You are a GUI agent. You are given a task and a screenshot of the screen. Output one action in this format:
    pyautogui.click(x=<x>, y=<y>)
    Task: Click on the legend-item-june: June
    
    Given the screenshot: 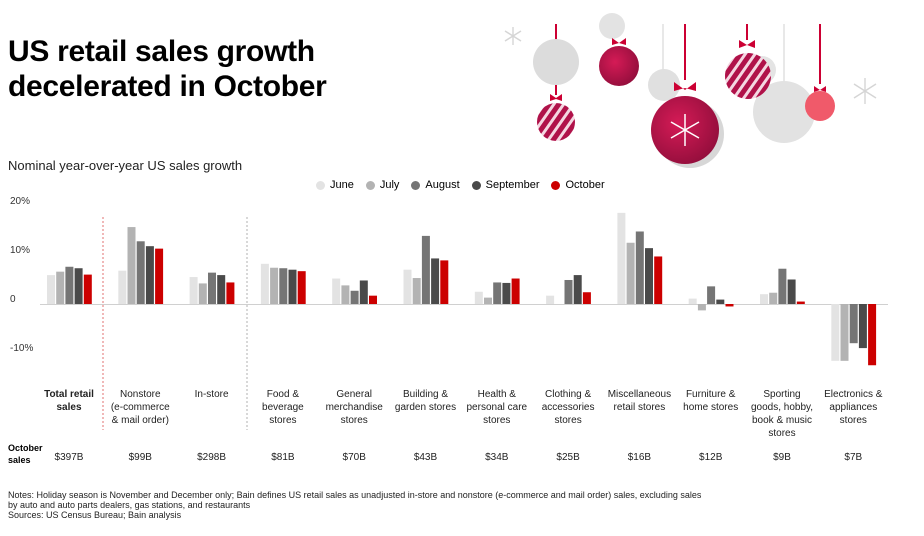 What is the action you would take?
    pyautogui.click(x=335, y=185)
    